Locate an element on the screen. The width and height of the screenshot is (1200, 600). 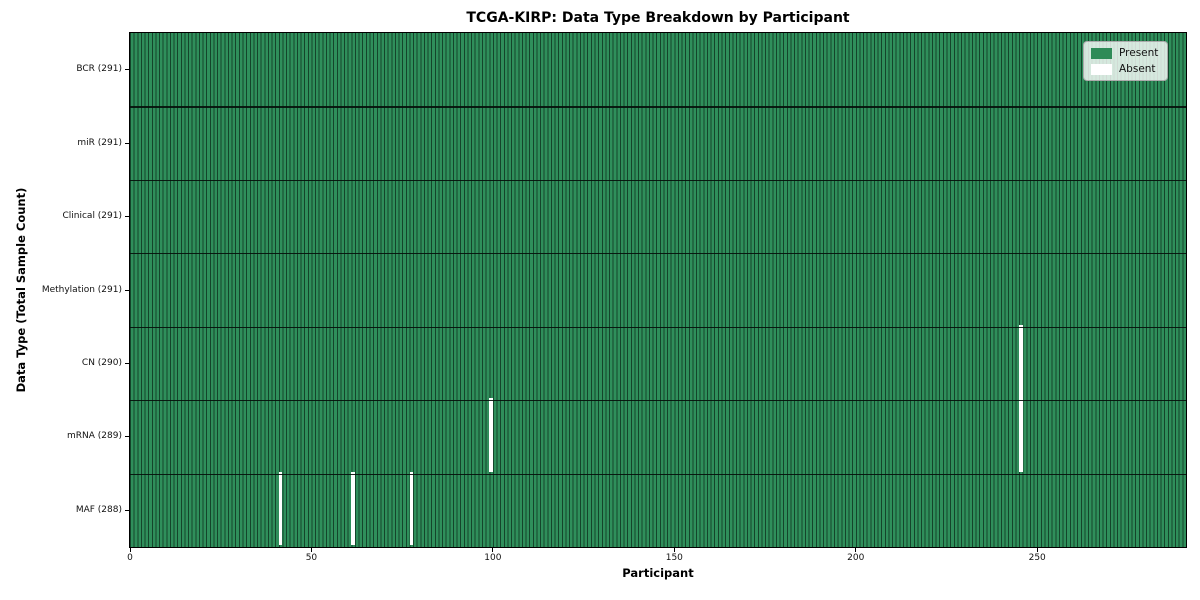
absent-swatch-icon is located at coordinates (1101, 69).